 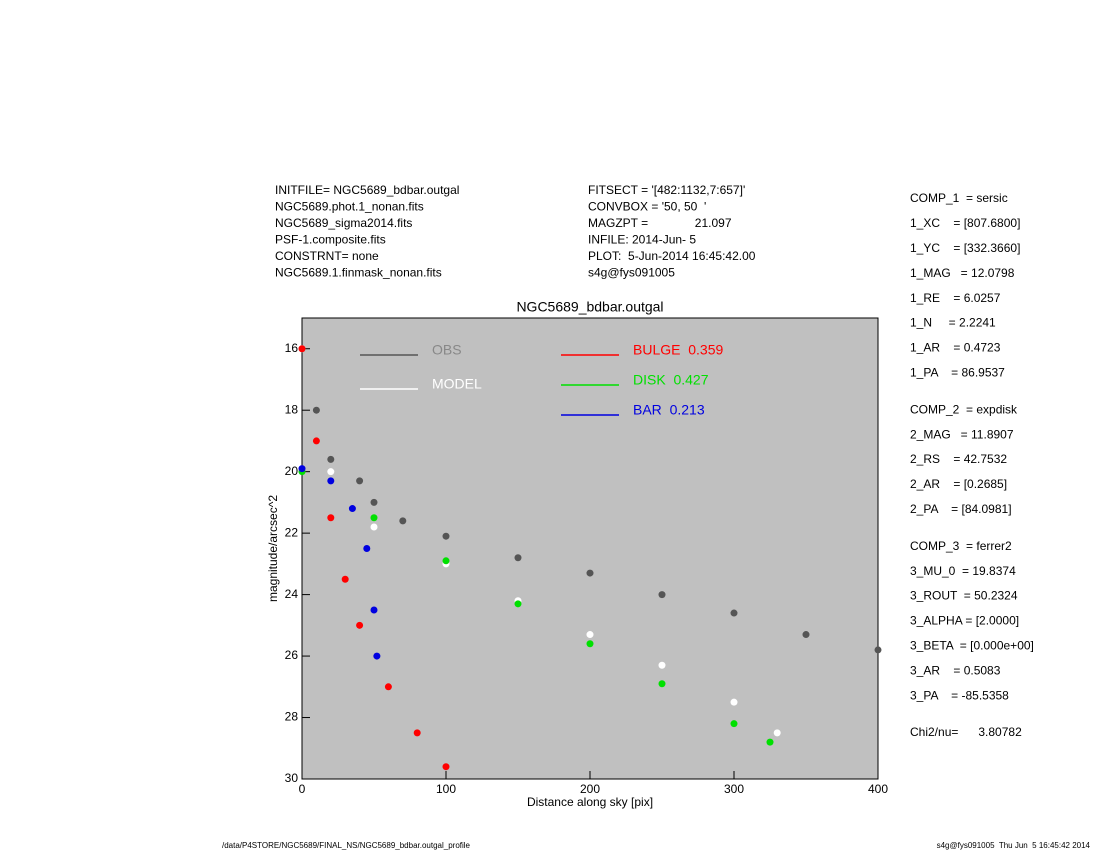 What do you see at coordinates (958, 459) in the screenshot?
I see `param-line: 2_RS = 42.7532` at bounding box center [958, 459].